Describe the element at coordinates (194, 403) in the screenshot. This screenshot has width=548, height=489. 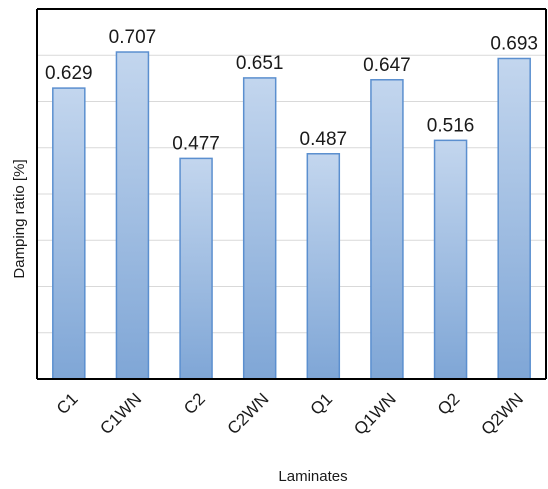
I see `x-tick-c2: C2` at that location.